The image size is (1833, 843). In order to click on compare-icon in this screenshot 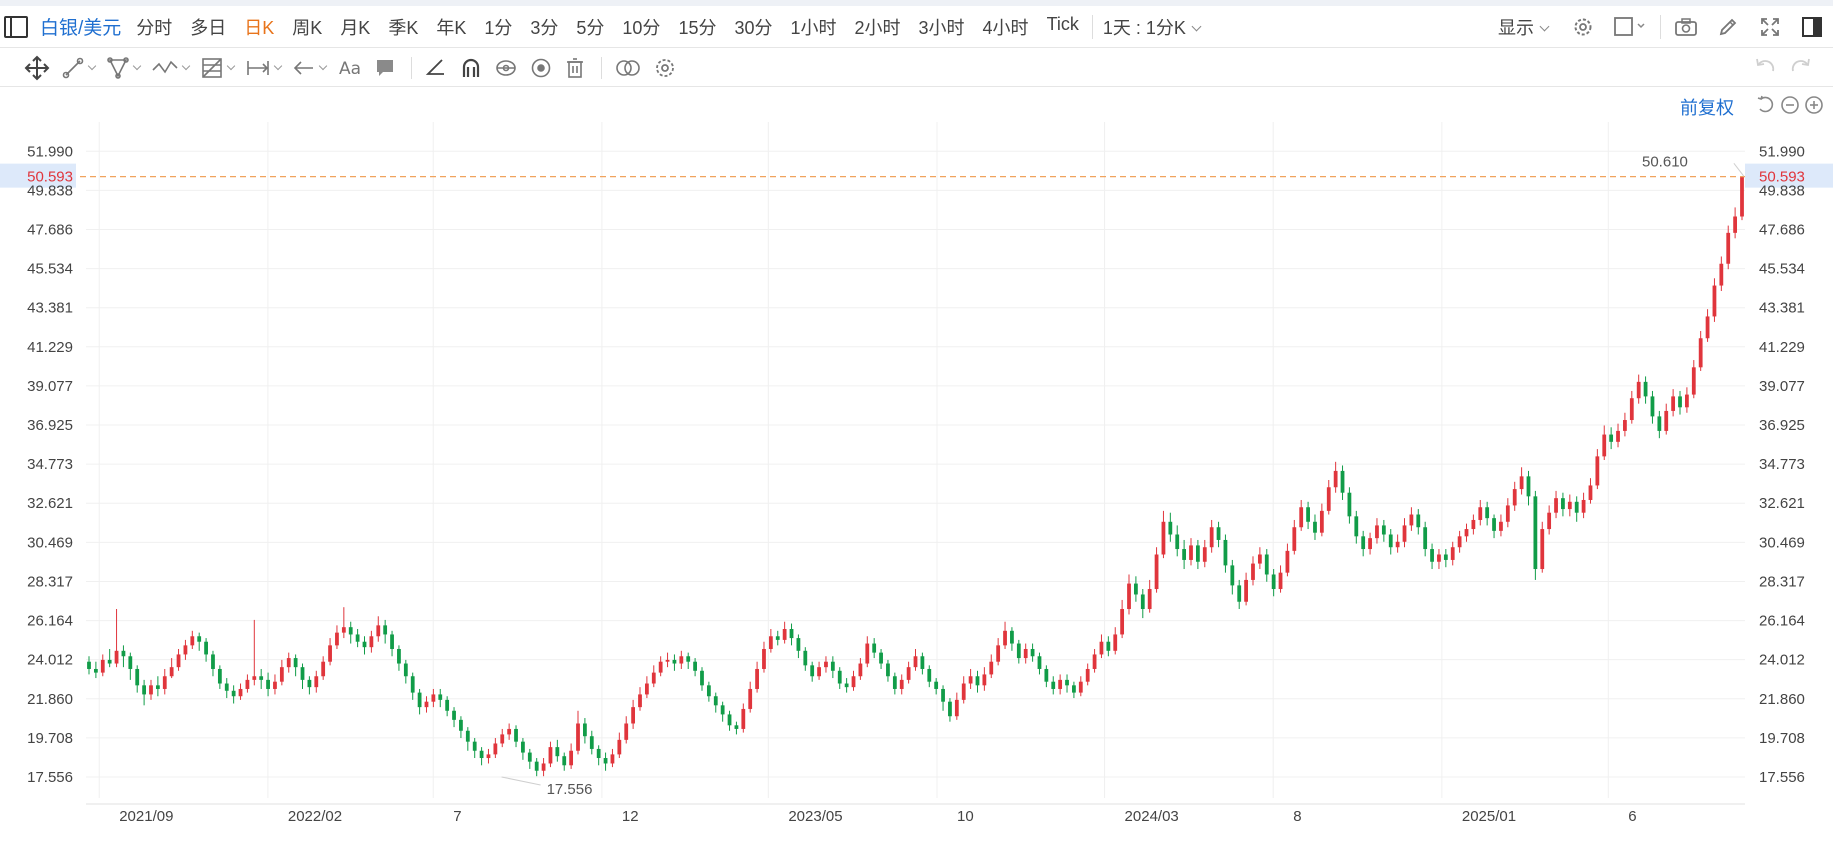, I will do `click(628, 68)`.